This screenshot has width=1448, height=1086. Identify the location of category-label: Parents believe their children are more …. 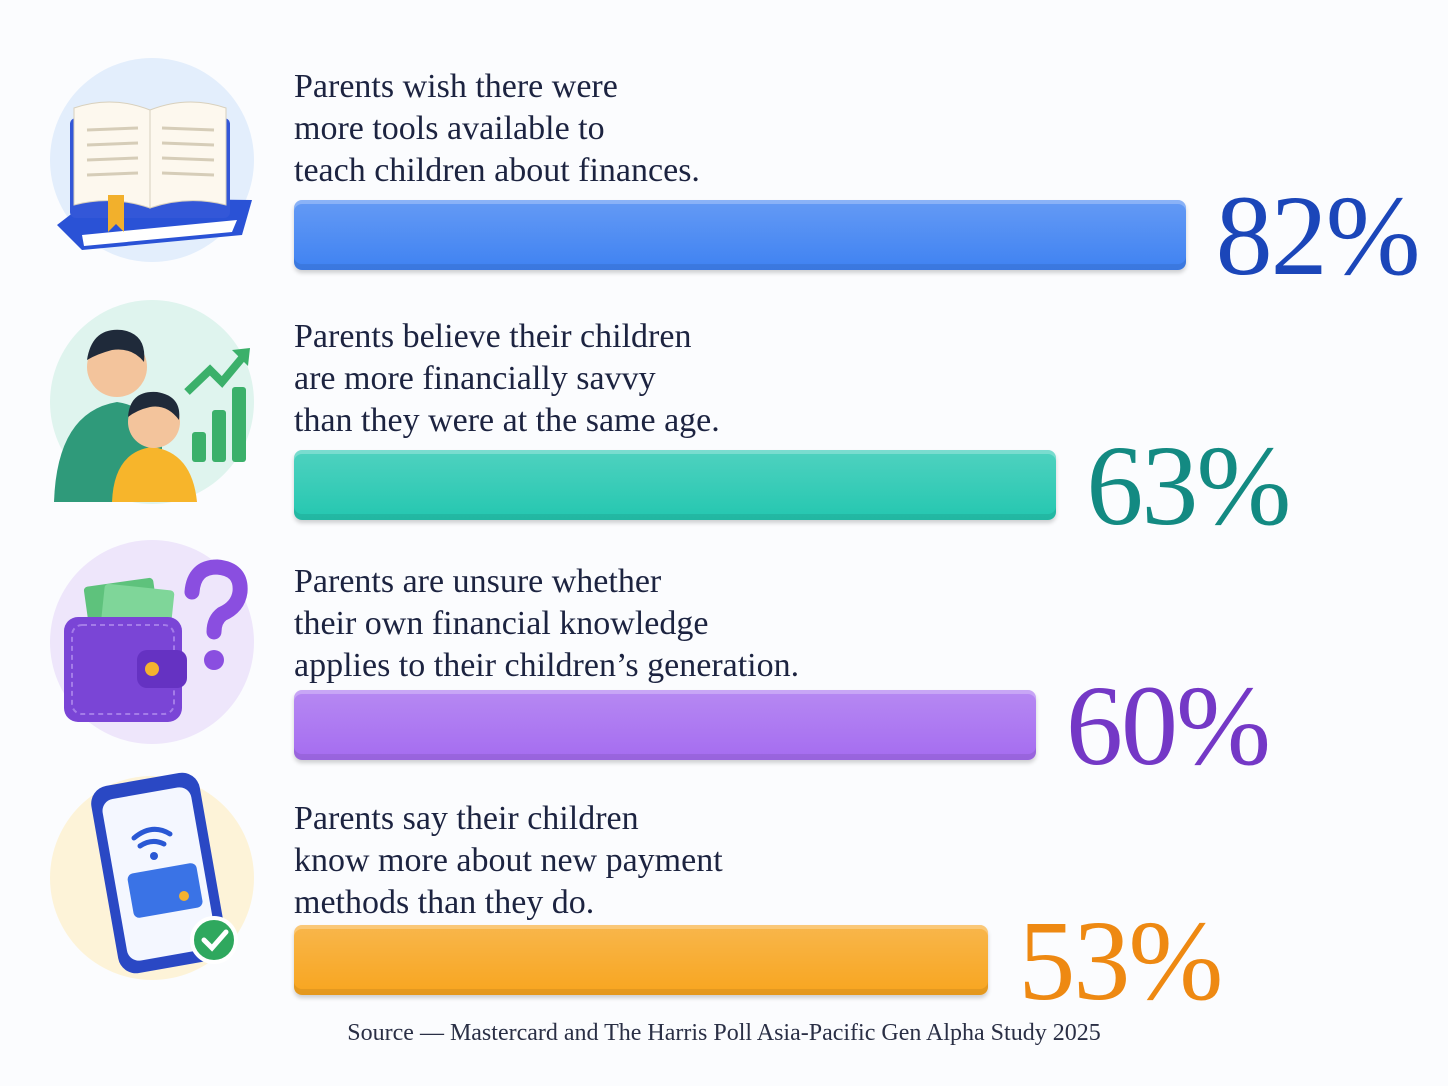
(507, 378).